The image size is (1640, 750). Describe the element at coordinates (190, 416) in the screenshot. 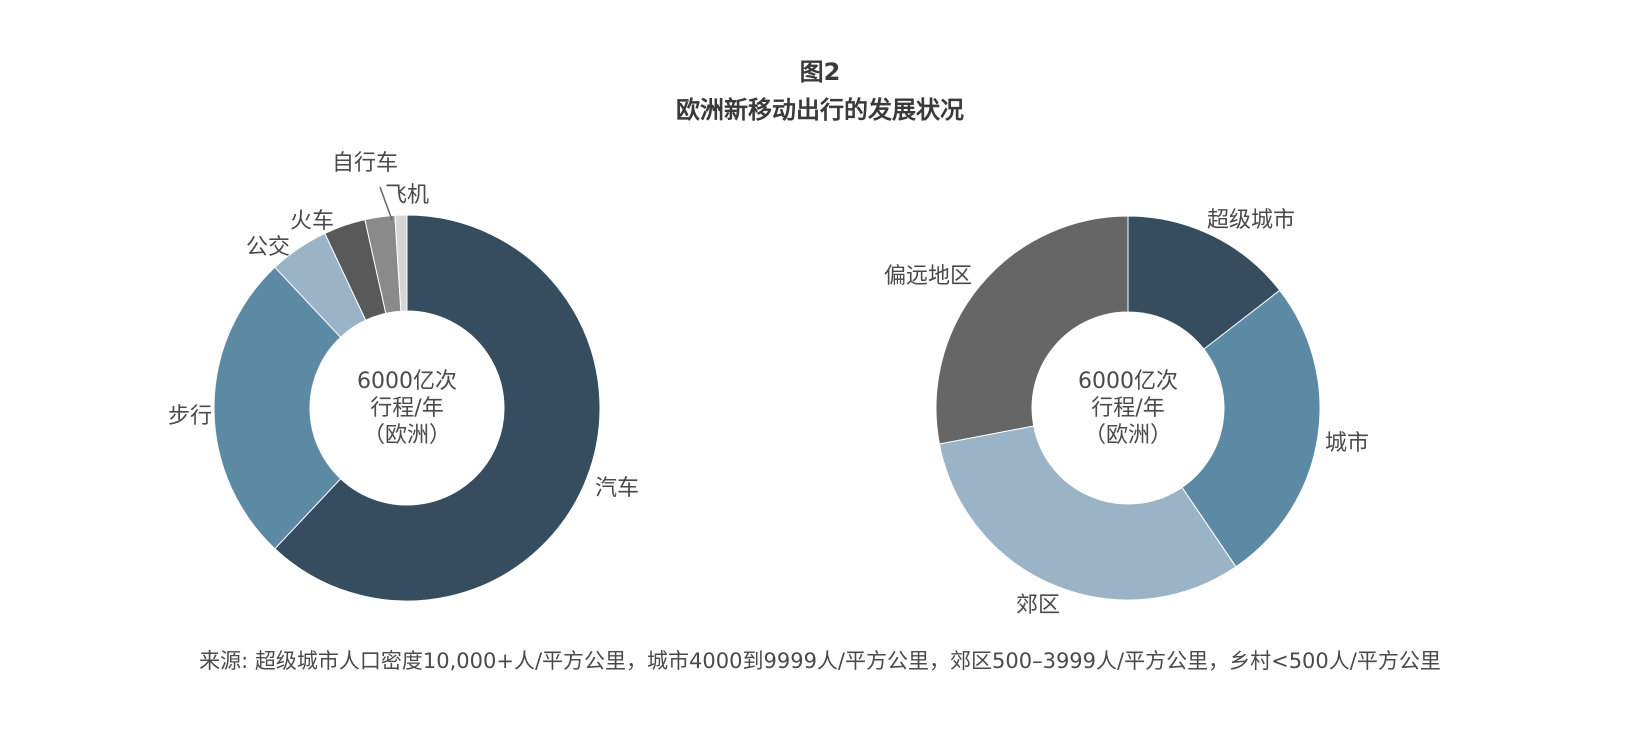

I see `slice-label: 步行` at that location.